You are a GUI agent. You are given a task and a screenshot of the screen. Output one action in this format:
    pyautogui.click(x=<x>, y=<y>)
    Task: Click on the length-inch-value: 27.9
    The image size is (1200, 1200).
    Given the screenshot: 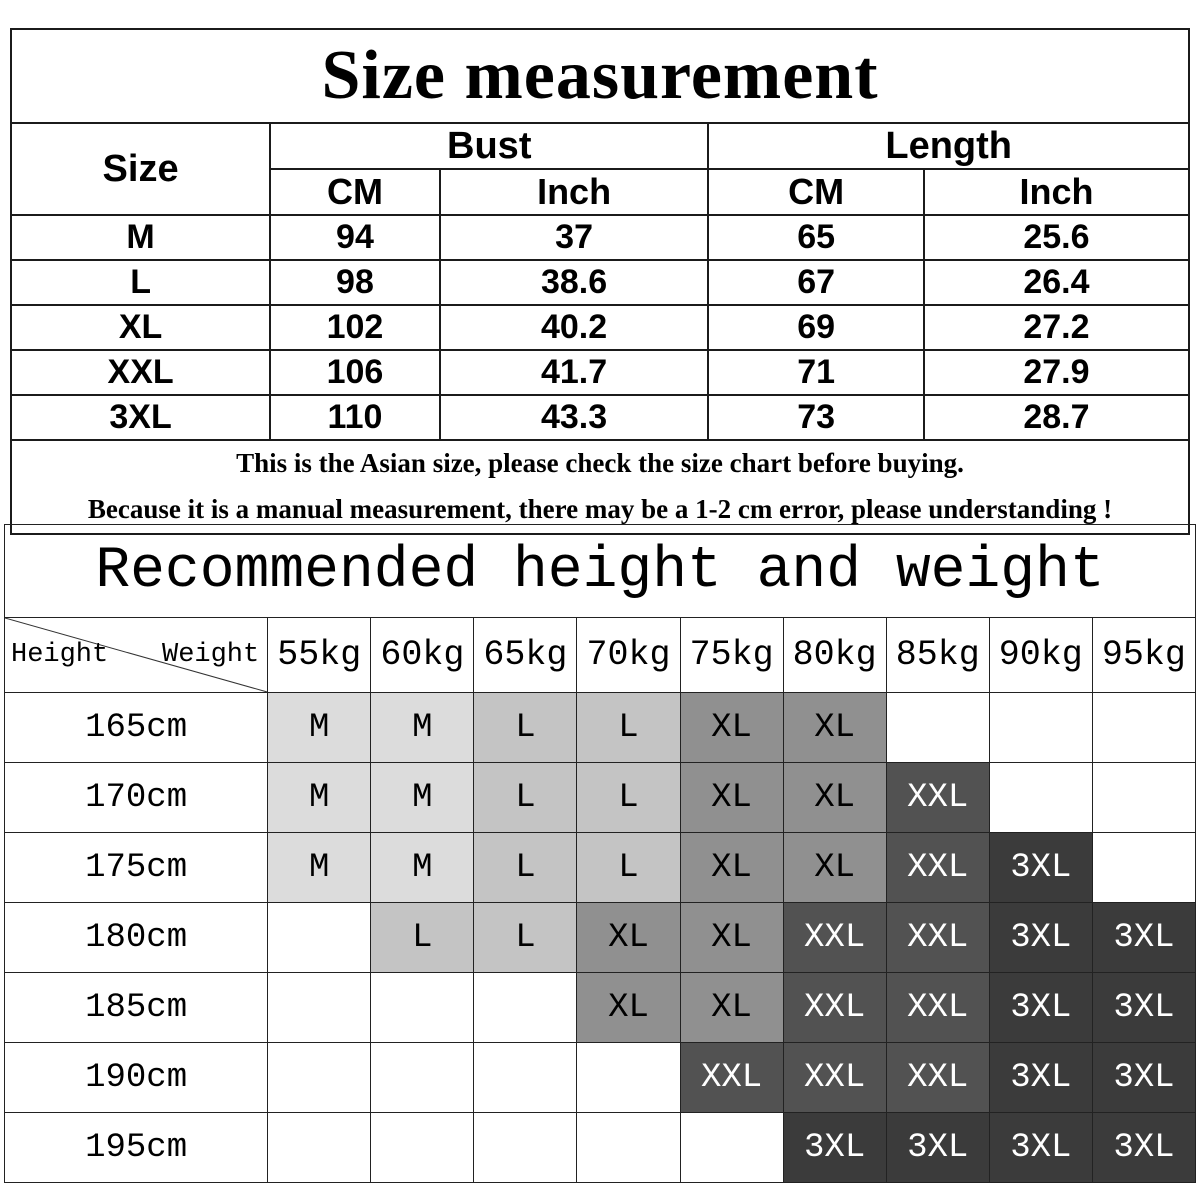 What is the action you would take?
    pyautogui.click(x=1056, y=372)
    